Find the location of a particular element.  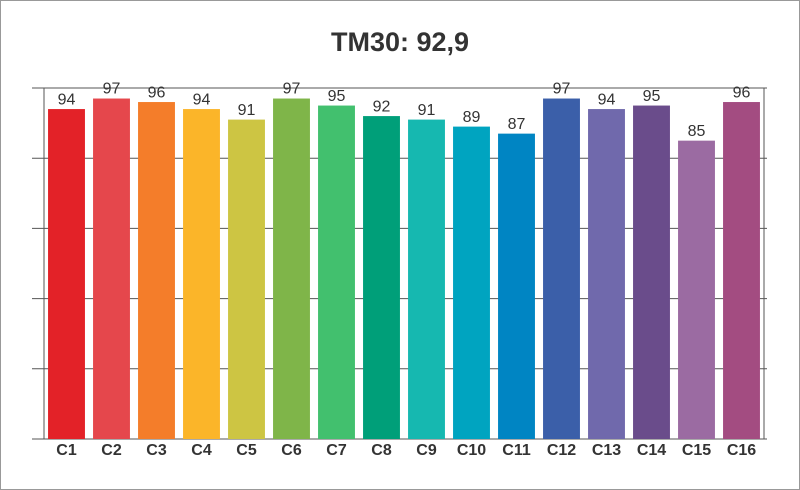

chart-title: TM30: 92,9 is located at coordinates (400, 42).